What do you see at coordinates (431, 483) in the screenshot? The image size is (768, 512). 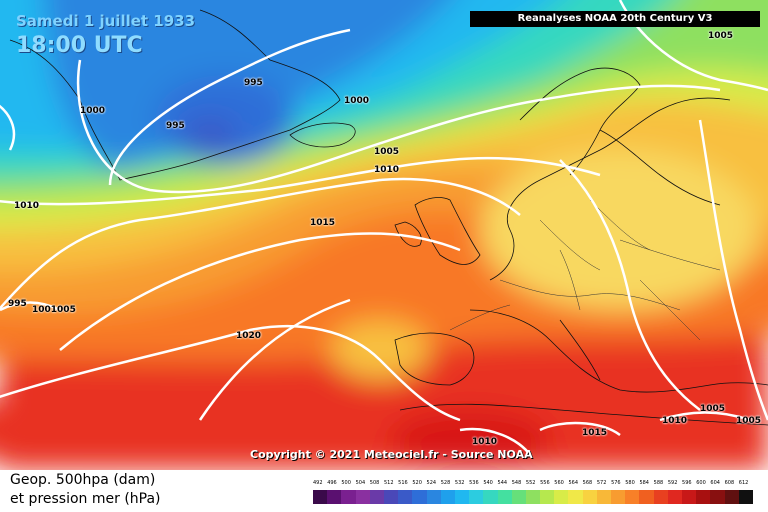 I see `scale-tick-label: 524` at bounding box center [431, 483].